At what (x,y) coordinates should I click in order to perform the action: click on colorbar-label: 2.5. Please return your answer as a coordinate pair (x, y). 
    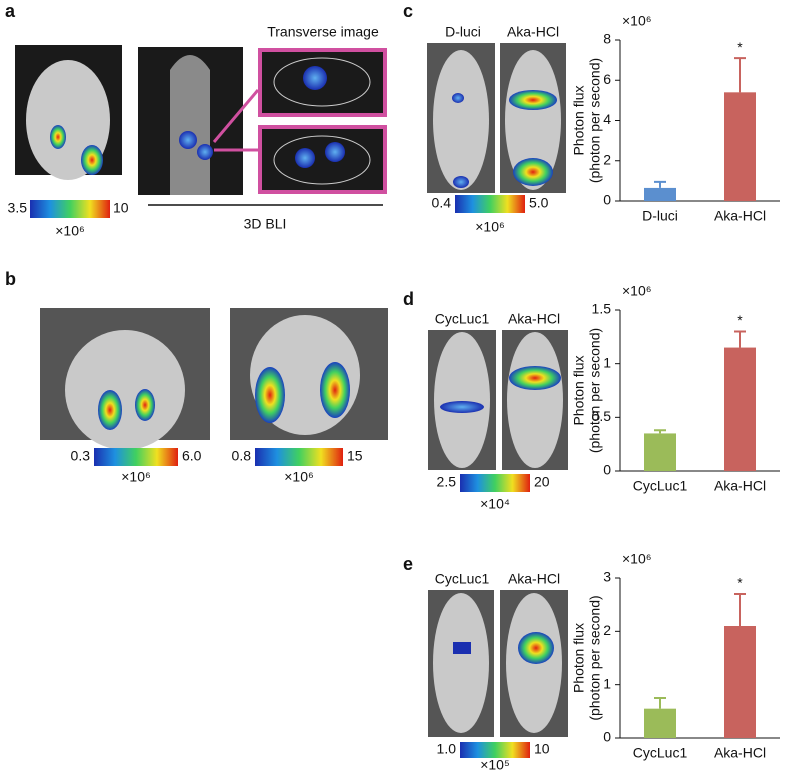
    Looking at the image, I should click on (447, 482).